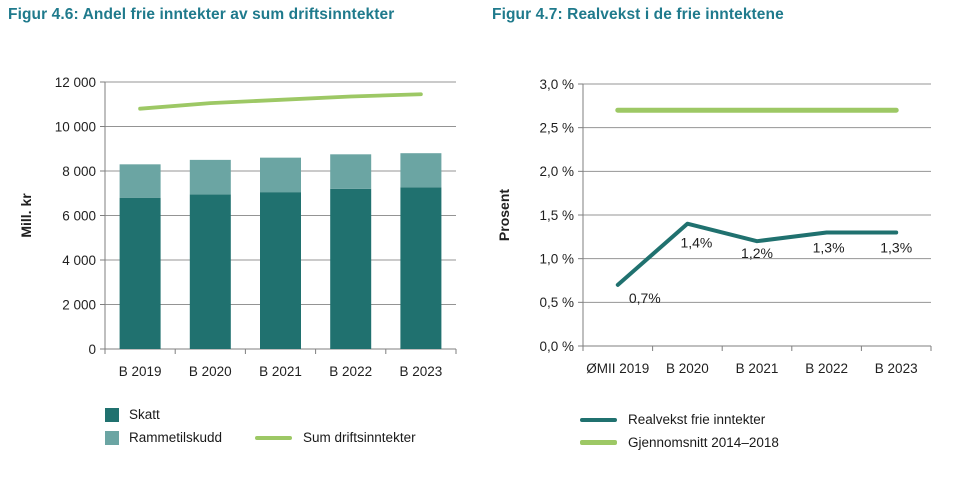 This screenshot has width=969, height=495. What do you see at coordinates (75, 126) in the screenshot?
I see `y-tick-label: 10 000` at bounding box center [75, 126].